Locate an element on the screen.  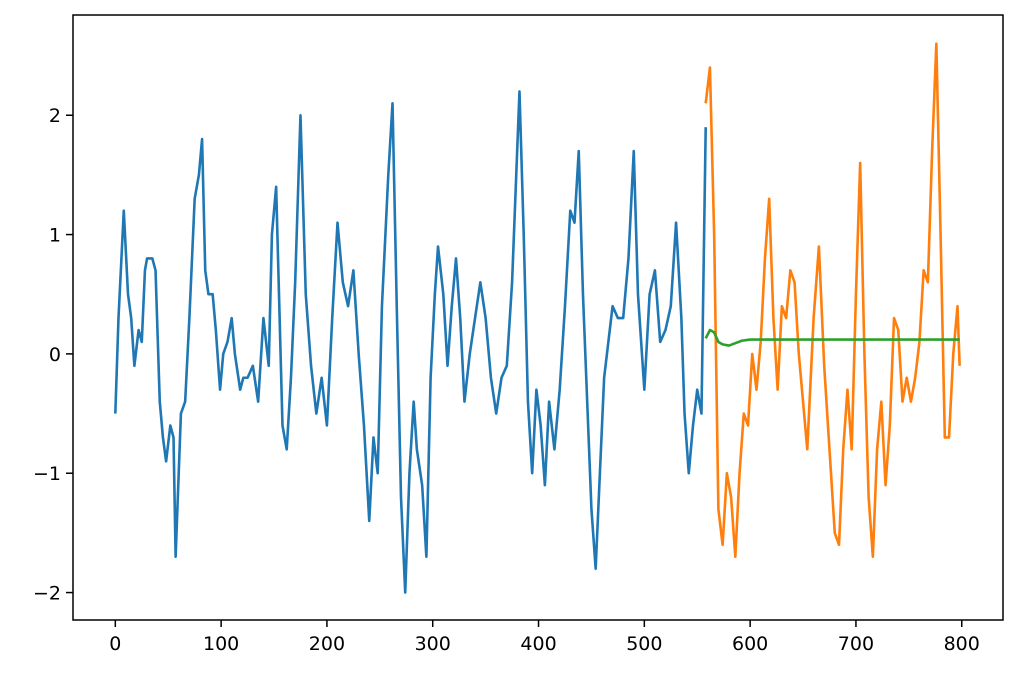
y-tick-label: −1 is located at coordinates (47, 474).